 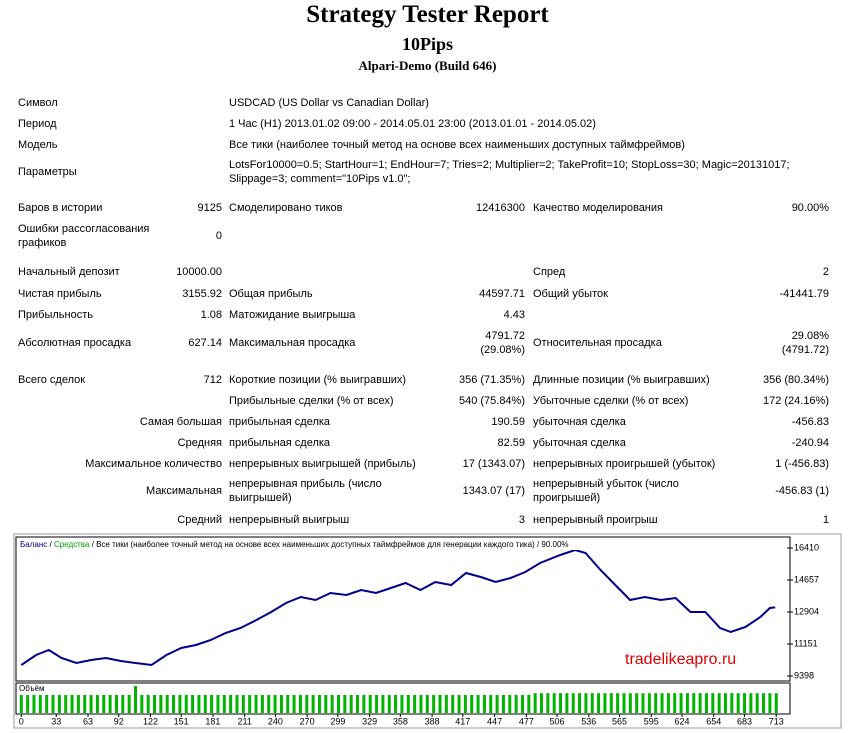 I want to click on row-label: Символ, so click(x=90, y=103).